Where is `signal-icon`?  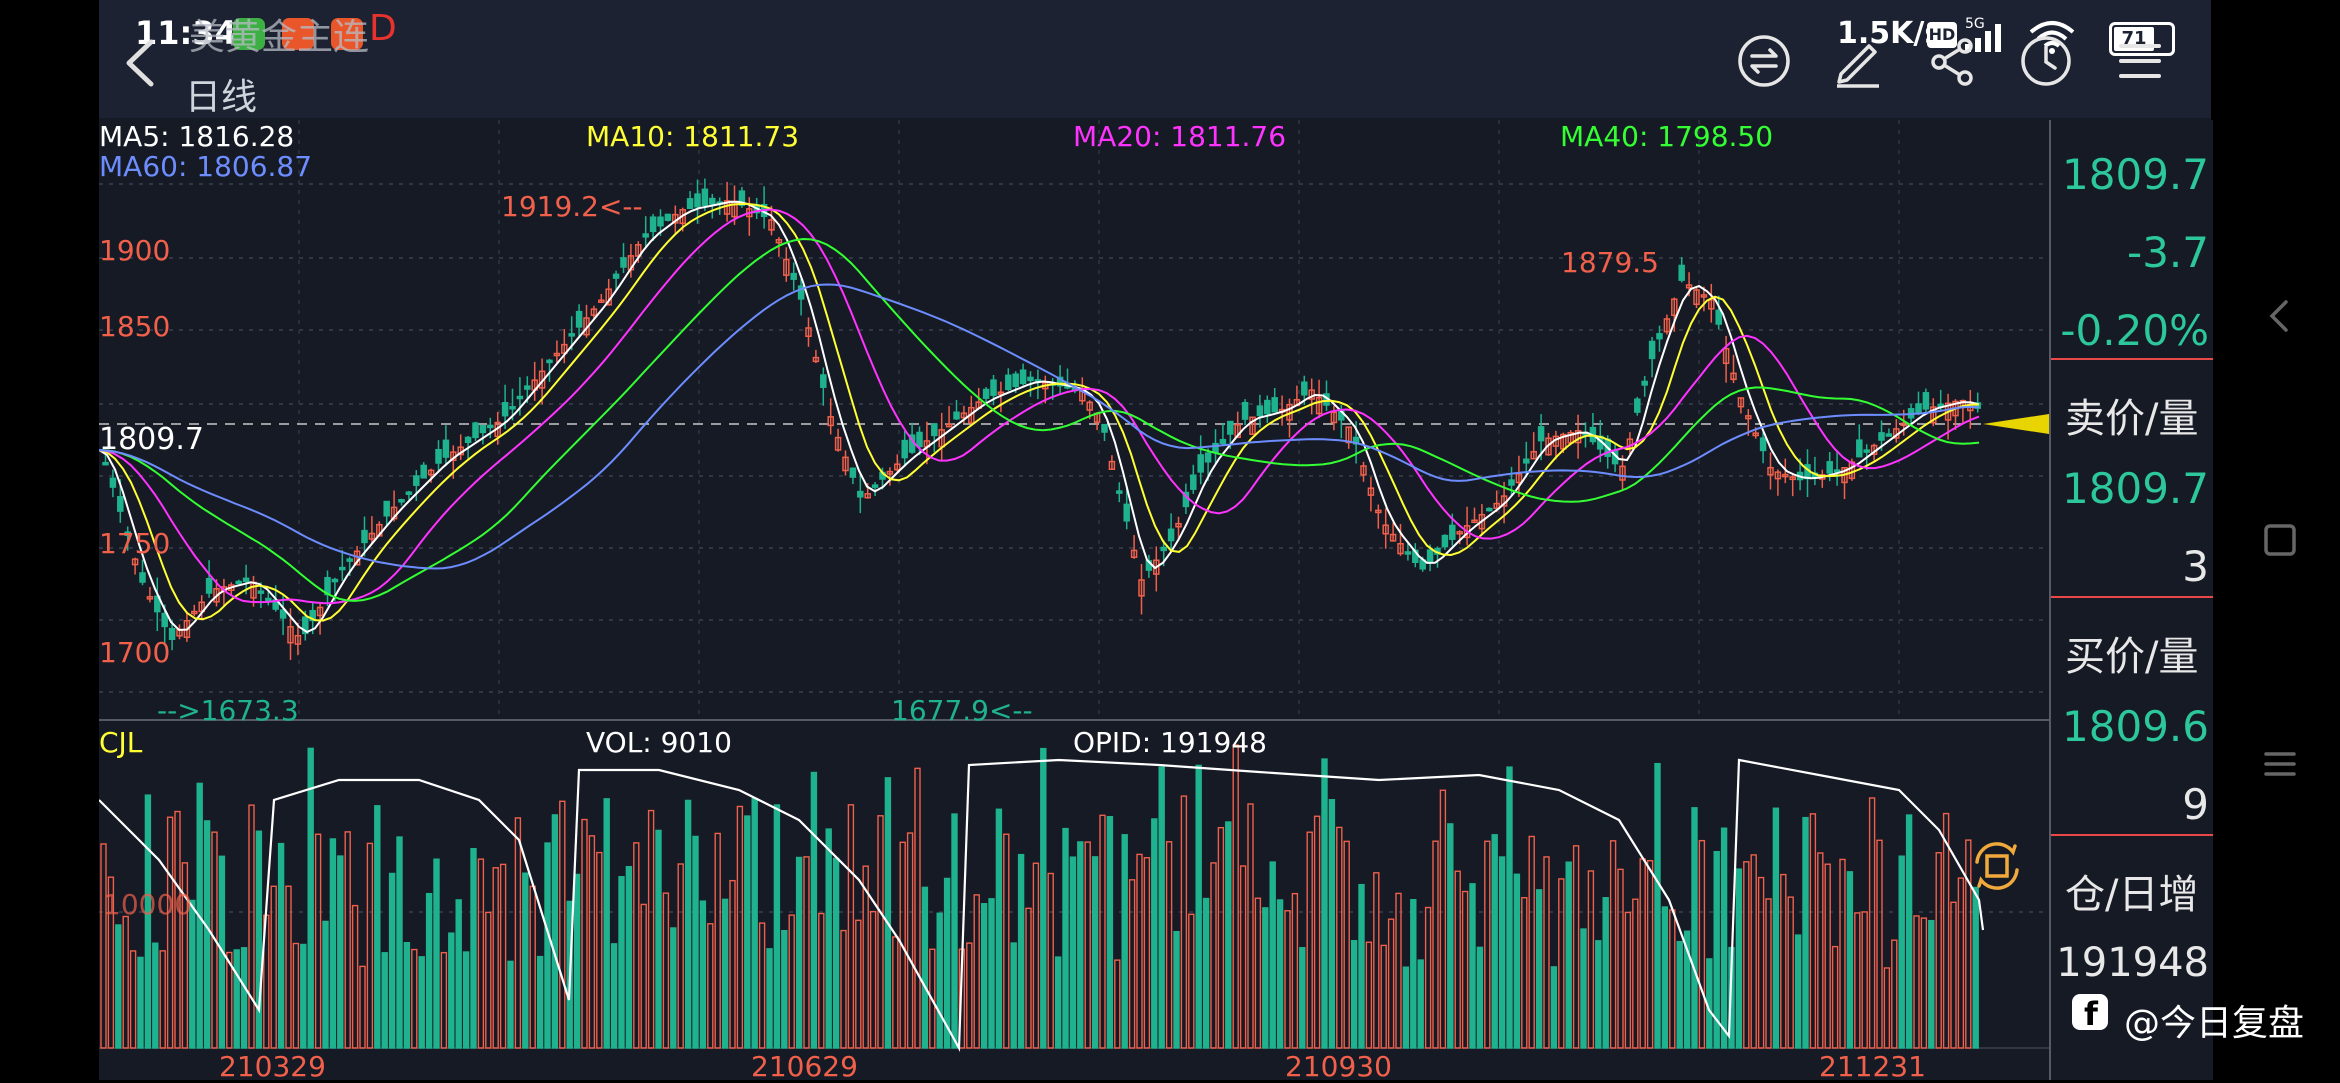 signal-icon is located at coordinates (1983, 38).